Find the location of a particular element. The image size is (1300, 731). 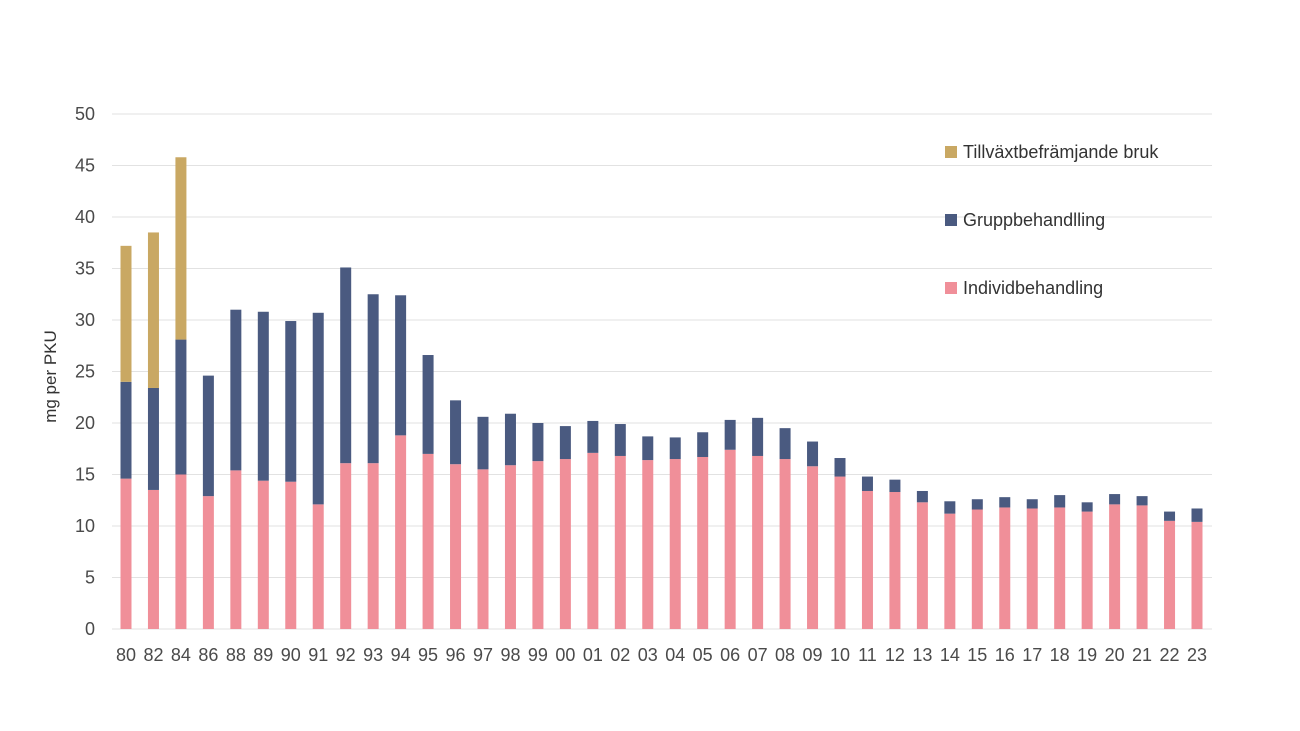

y-tick-label: 35 is located at coordinates (85, 269).